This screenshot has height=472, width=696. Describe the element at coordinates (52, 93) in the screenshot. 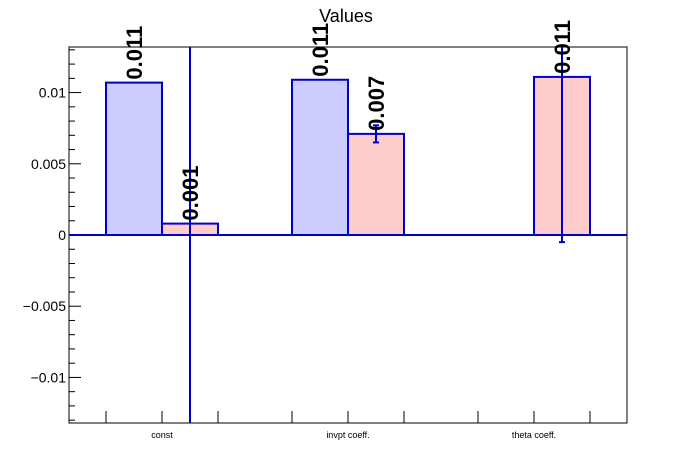

I see `y-tick-label: 0.01` at that location.